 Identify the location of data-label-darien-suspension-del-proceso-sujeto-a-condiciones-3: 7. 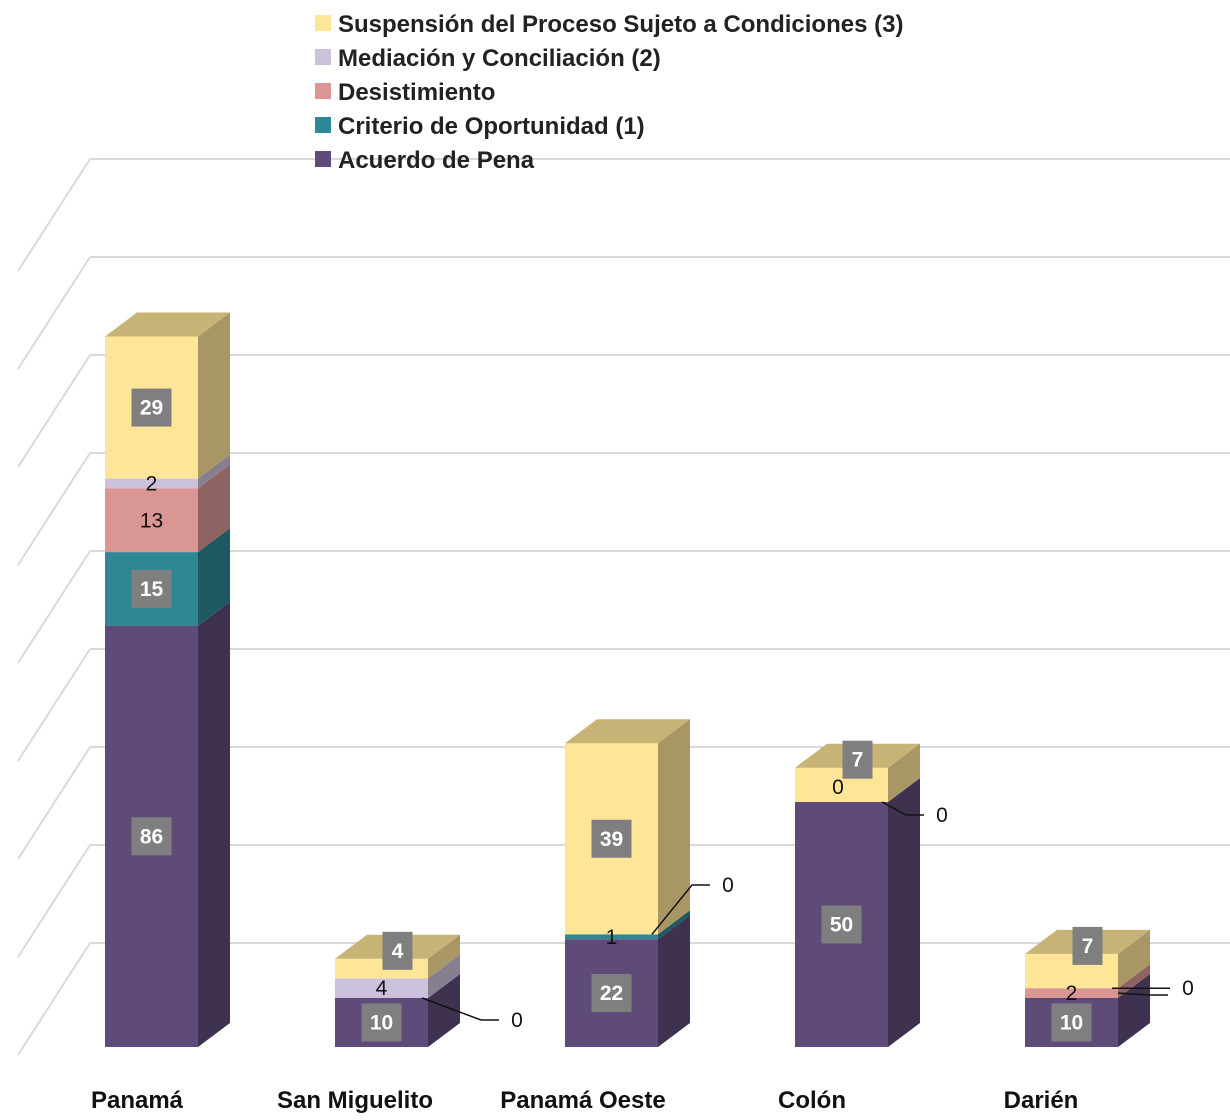
(1087, 945).